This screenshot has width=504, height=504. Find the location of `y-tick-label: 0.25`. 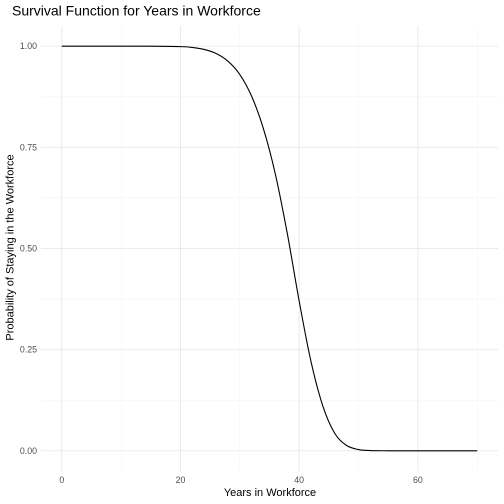

y-tick-label: 0.25 is located at coordinates (28, 350).